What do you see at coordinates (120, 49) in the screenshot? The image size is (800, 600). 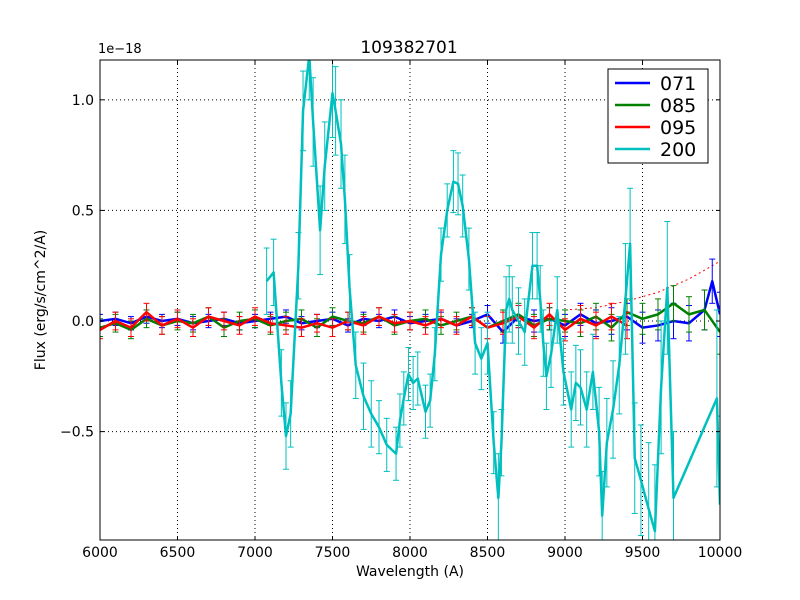 I see `y-scale-offset: 1e−18` at bounding box center [120, 49].